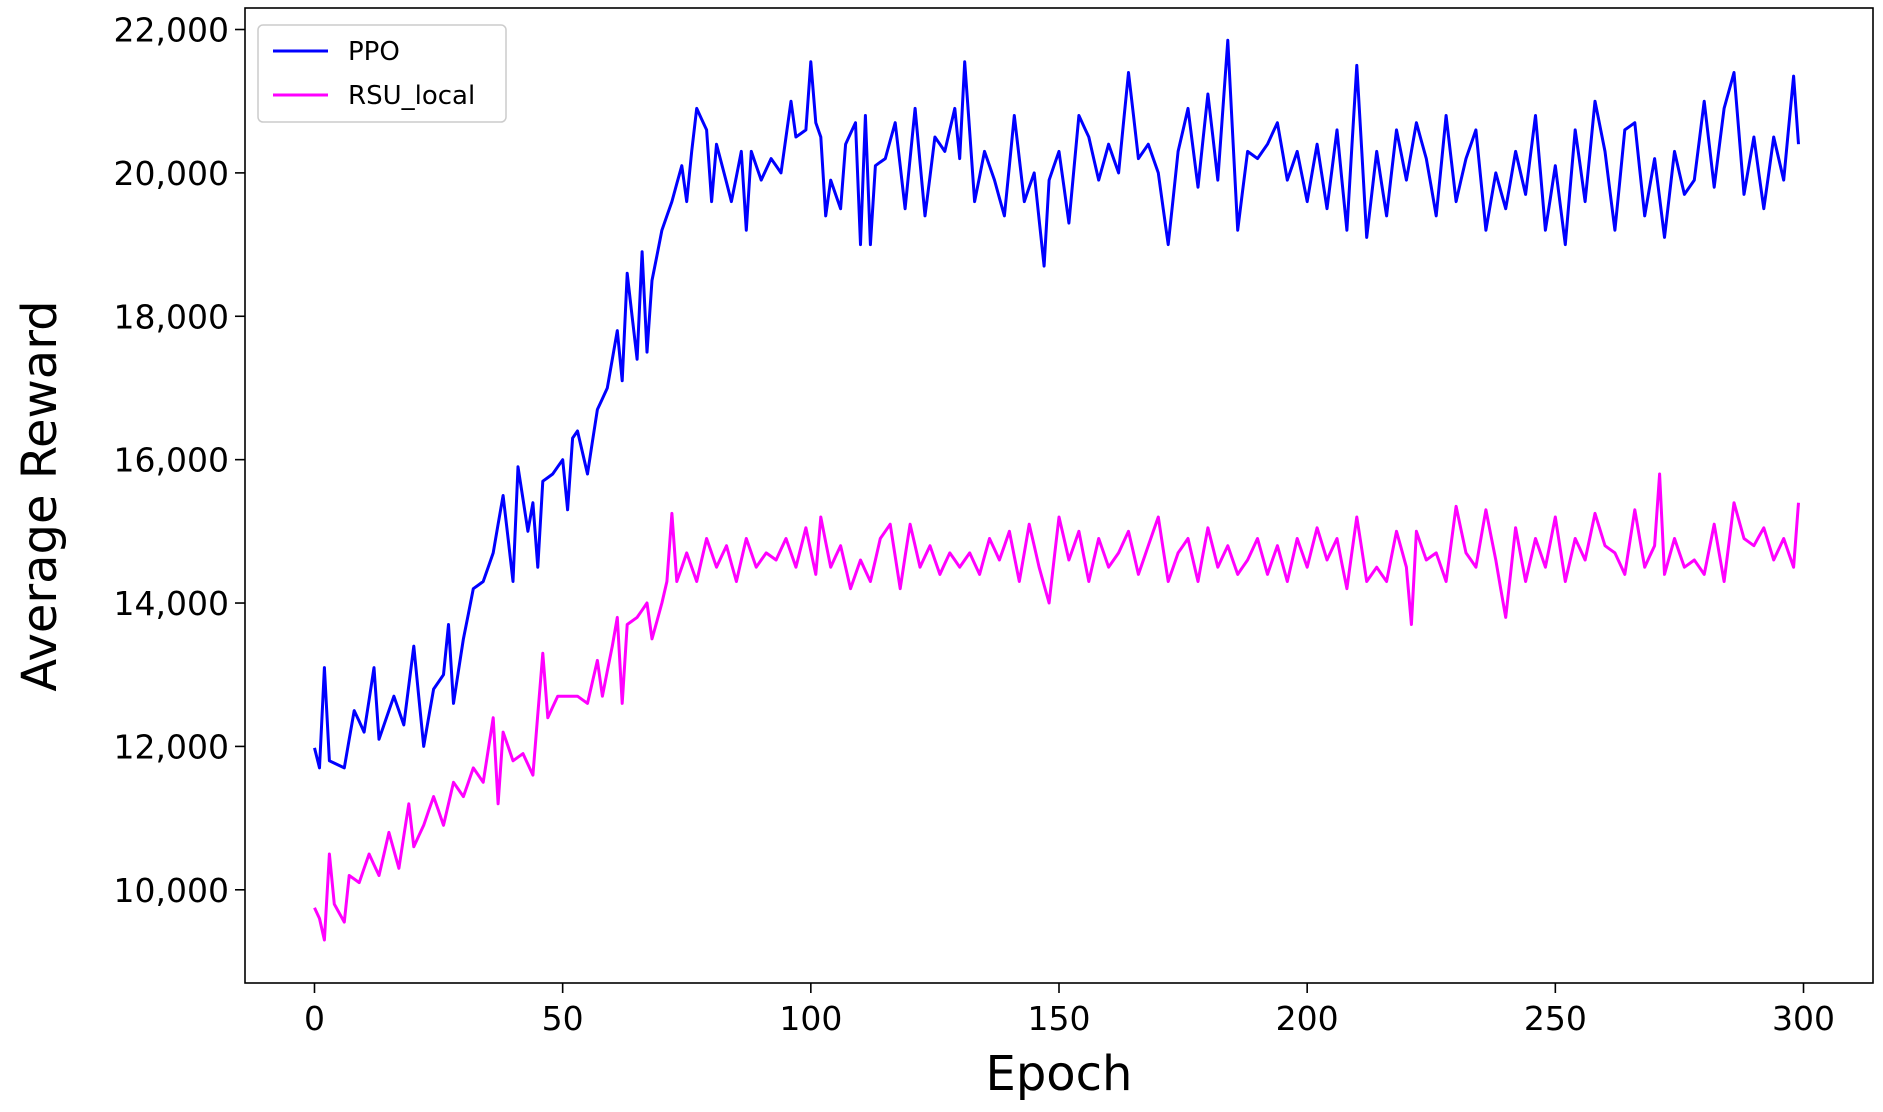 The image size is (1883, 1112). I want to click on y-tick-label-18000: 18,000, so click(171, 316).